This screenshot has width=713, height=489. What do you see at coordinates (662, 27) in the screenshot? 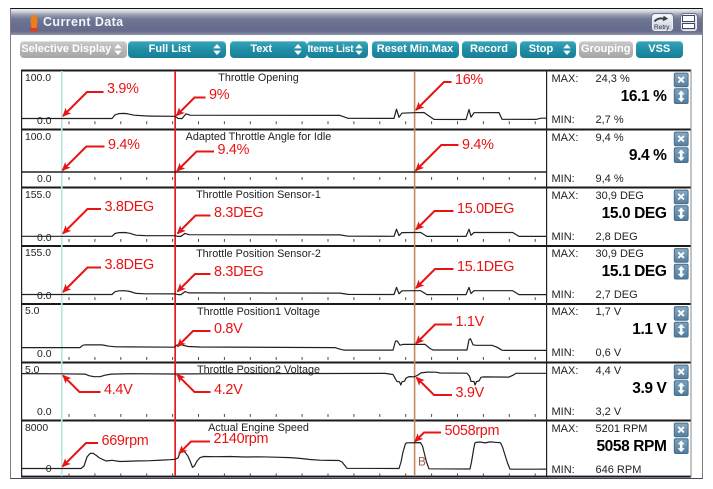
I see `svg-text: Retry` at bounding box center [662, 27].